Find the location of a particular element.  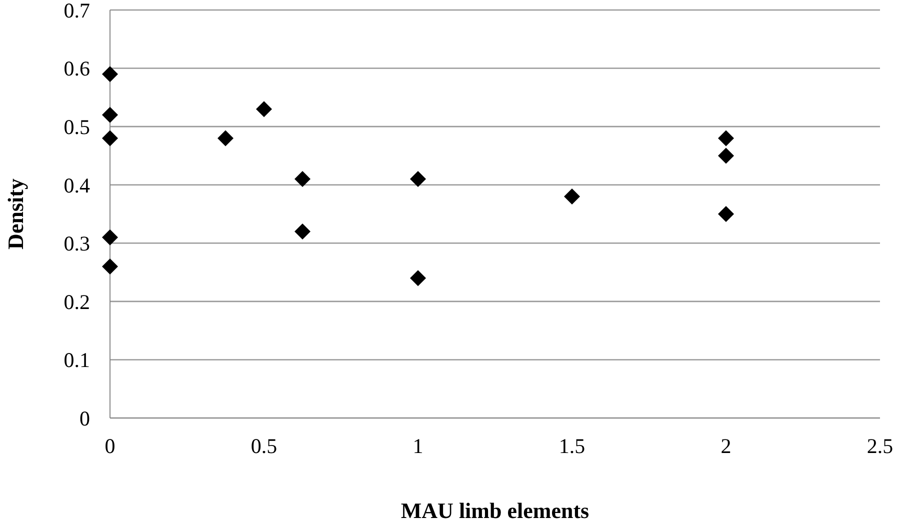

y-tick-label: 0 is located at coordinates (85, 418).